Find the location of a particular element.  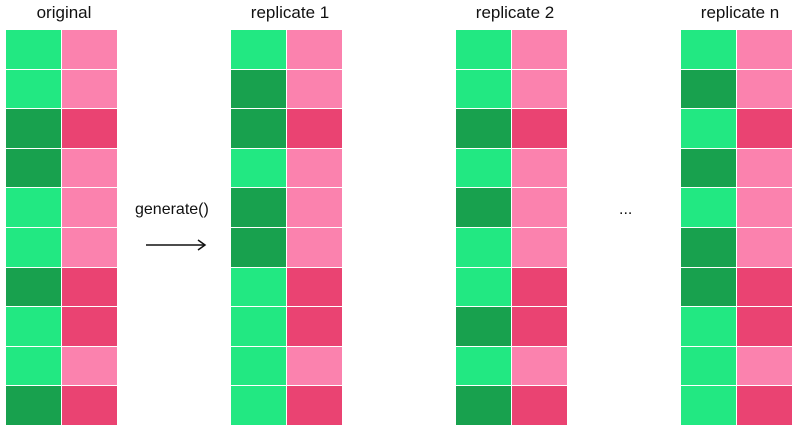

generate-label: generate() is located at coordinates (172, 209).